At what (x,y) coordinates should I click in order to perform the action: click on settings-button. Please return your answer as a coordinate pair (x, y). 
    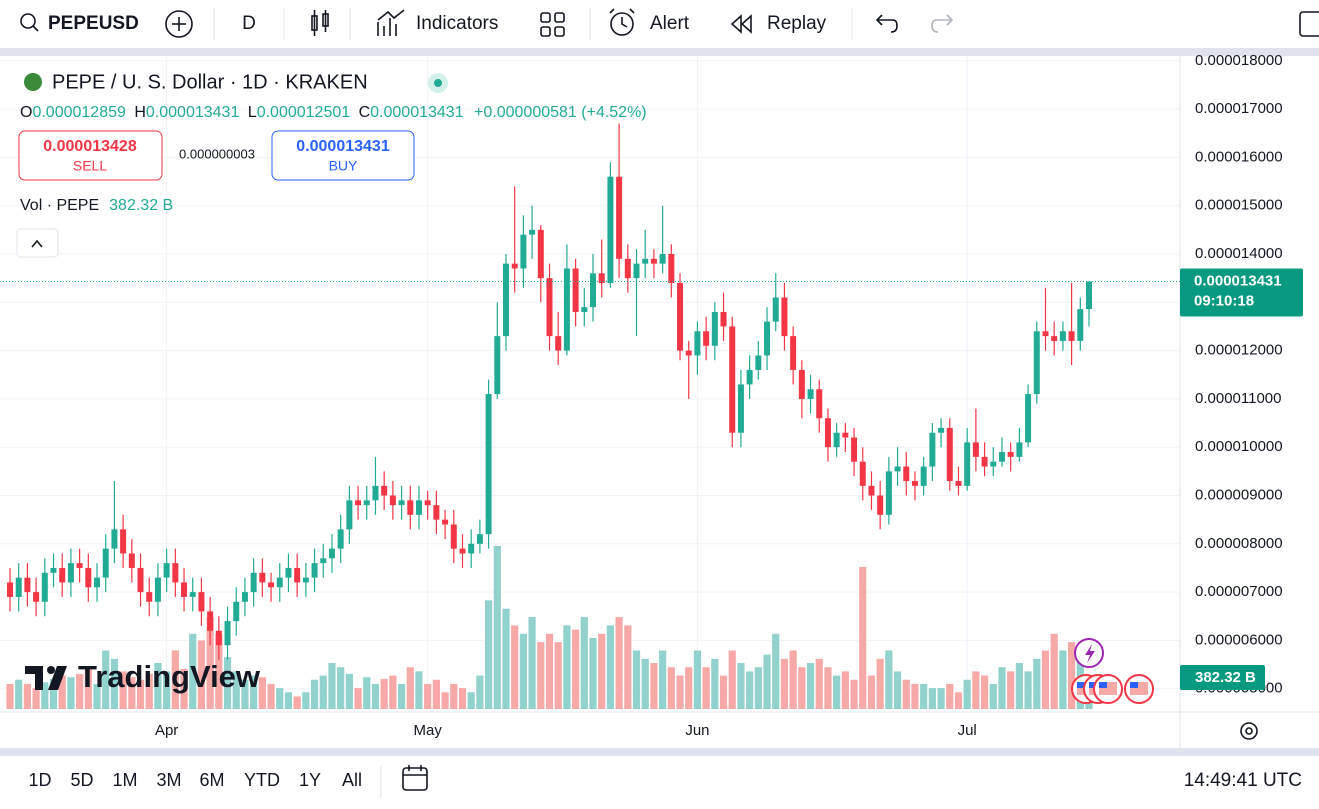
    Looking at the image, I should click on (1249, 731).